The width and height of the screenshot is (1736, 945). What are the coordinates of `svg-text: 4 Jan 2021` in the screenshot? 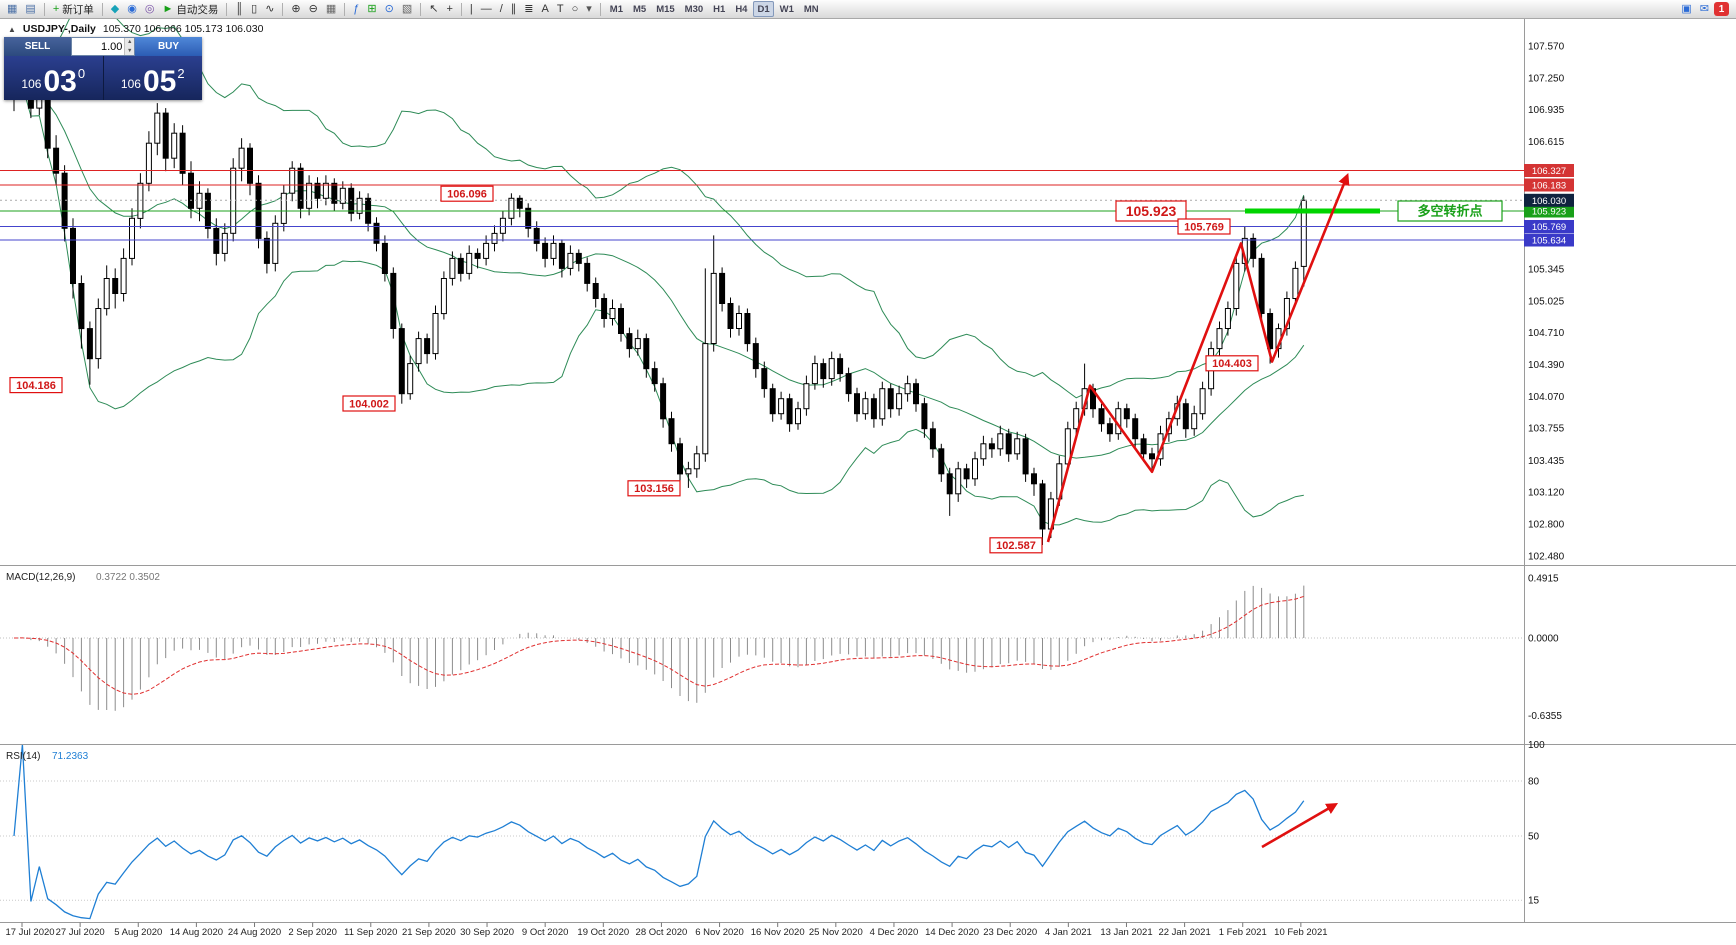 It's located at (1068, 932).